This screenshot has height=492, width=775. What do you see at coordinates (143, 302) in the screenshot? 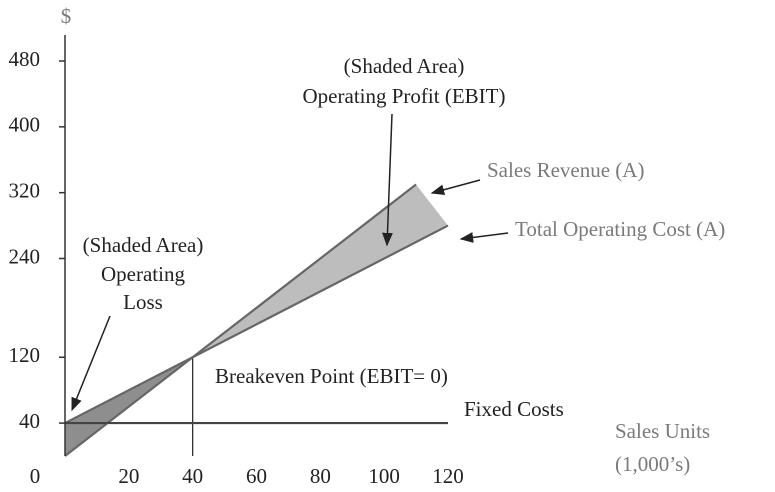
I see `annotation: Loss` at bounding box center [143, 302].